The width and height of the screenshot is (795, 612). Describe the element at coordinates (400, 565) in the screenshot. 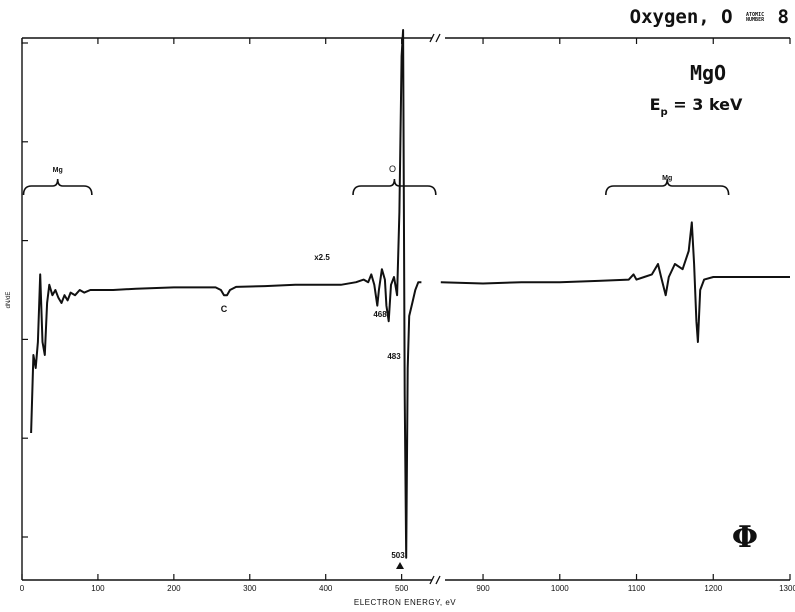

I see `peak-503-marker` at that location.